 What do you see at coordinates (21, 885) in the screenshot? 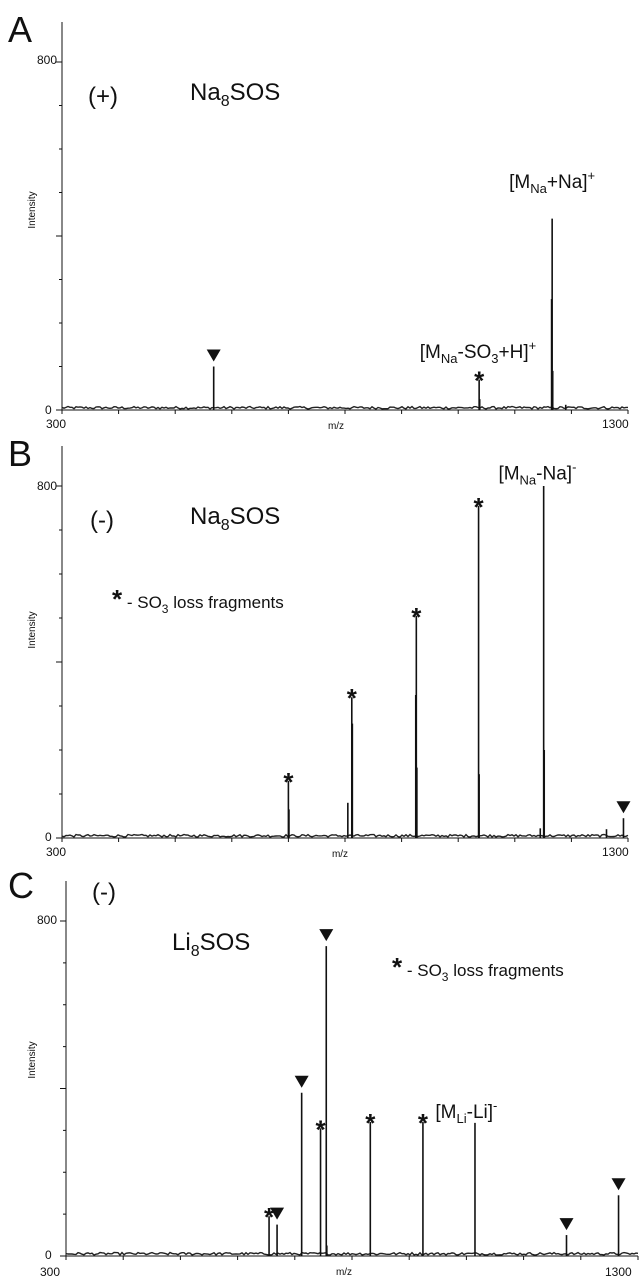
I see `panel-c-letter: C` at bounding box center [21, 885].